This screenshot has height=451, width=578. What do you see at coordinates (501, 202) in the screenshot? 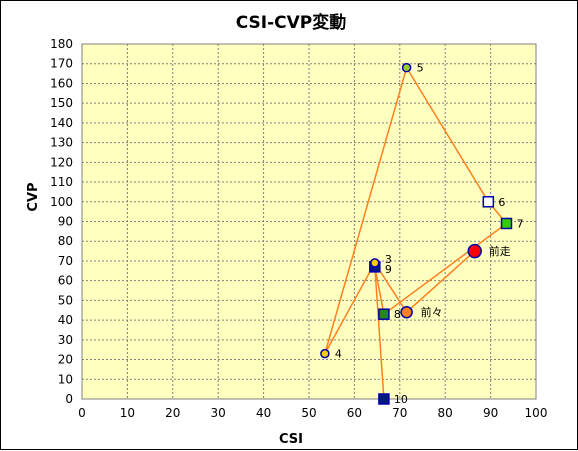
I see `point-label: 6` at bounding box center [501, 202].